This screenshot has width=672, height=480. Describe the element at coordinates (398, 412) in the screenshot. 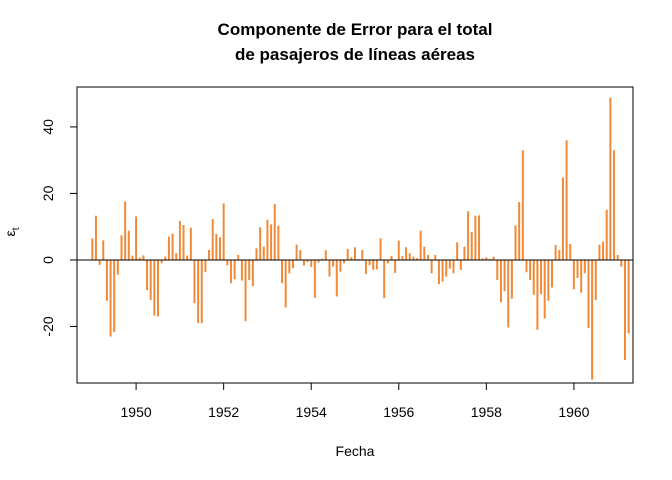

I see `x-tick-label: 1956` at that location.